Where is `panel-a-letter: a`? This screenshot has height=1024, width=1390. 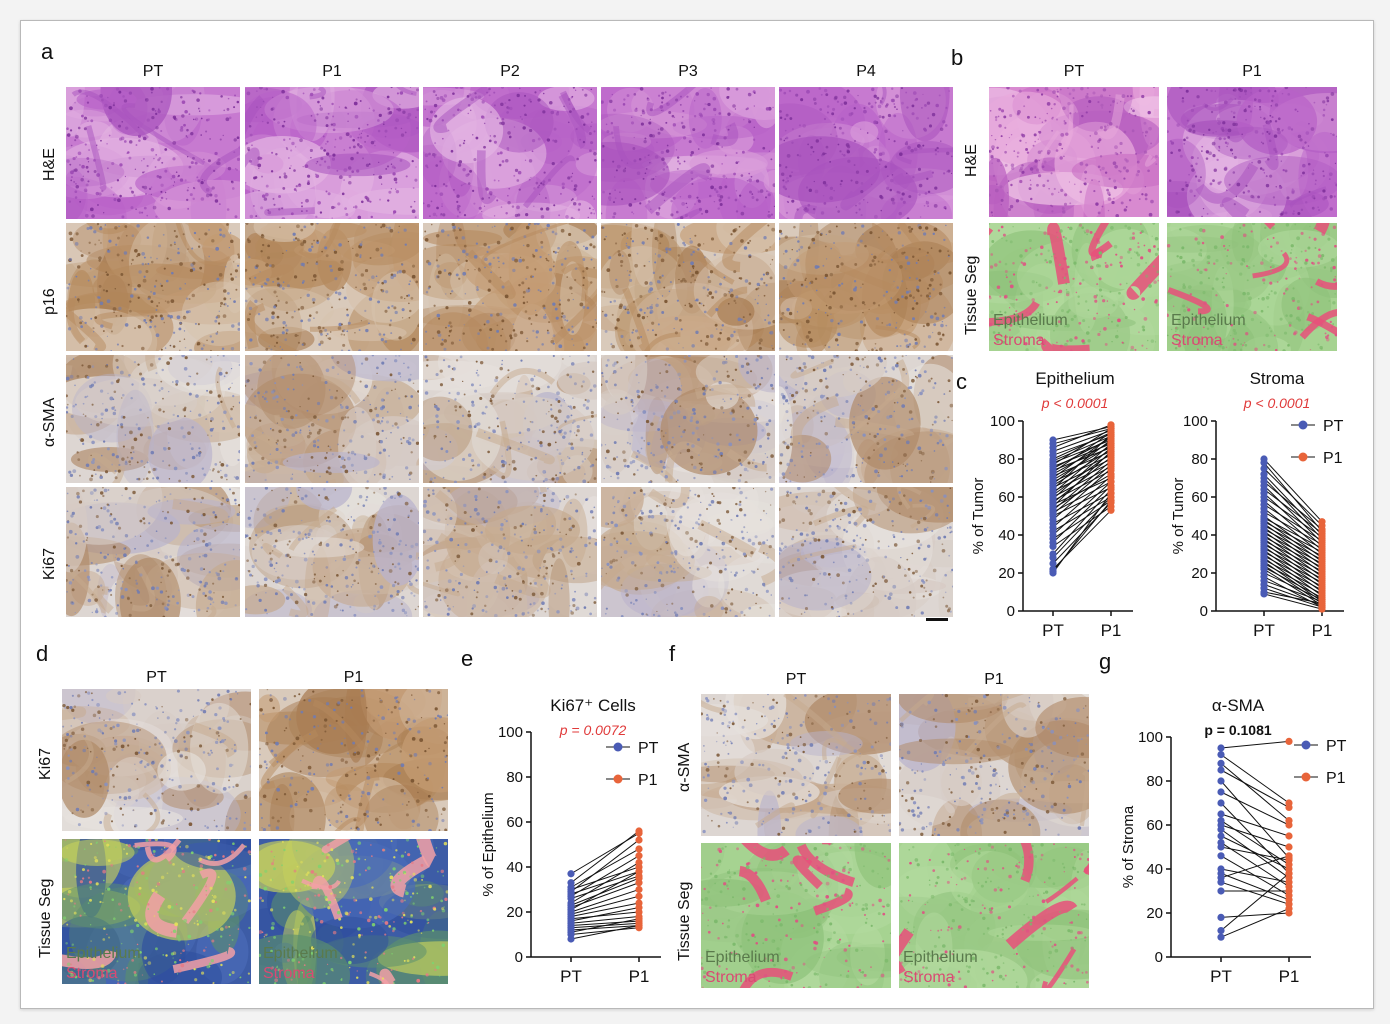
panel-a-letter: a is located at coordinates (47, 51).